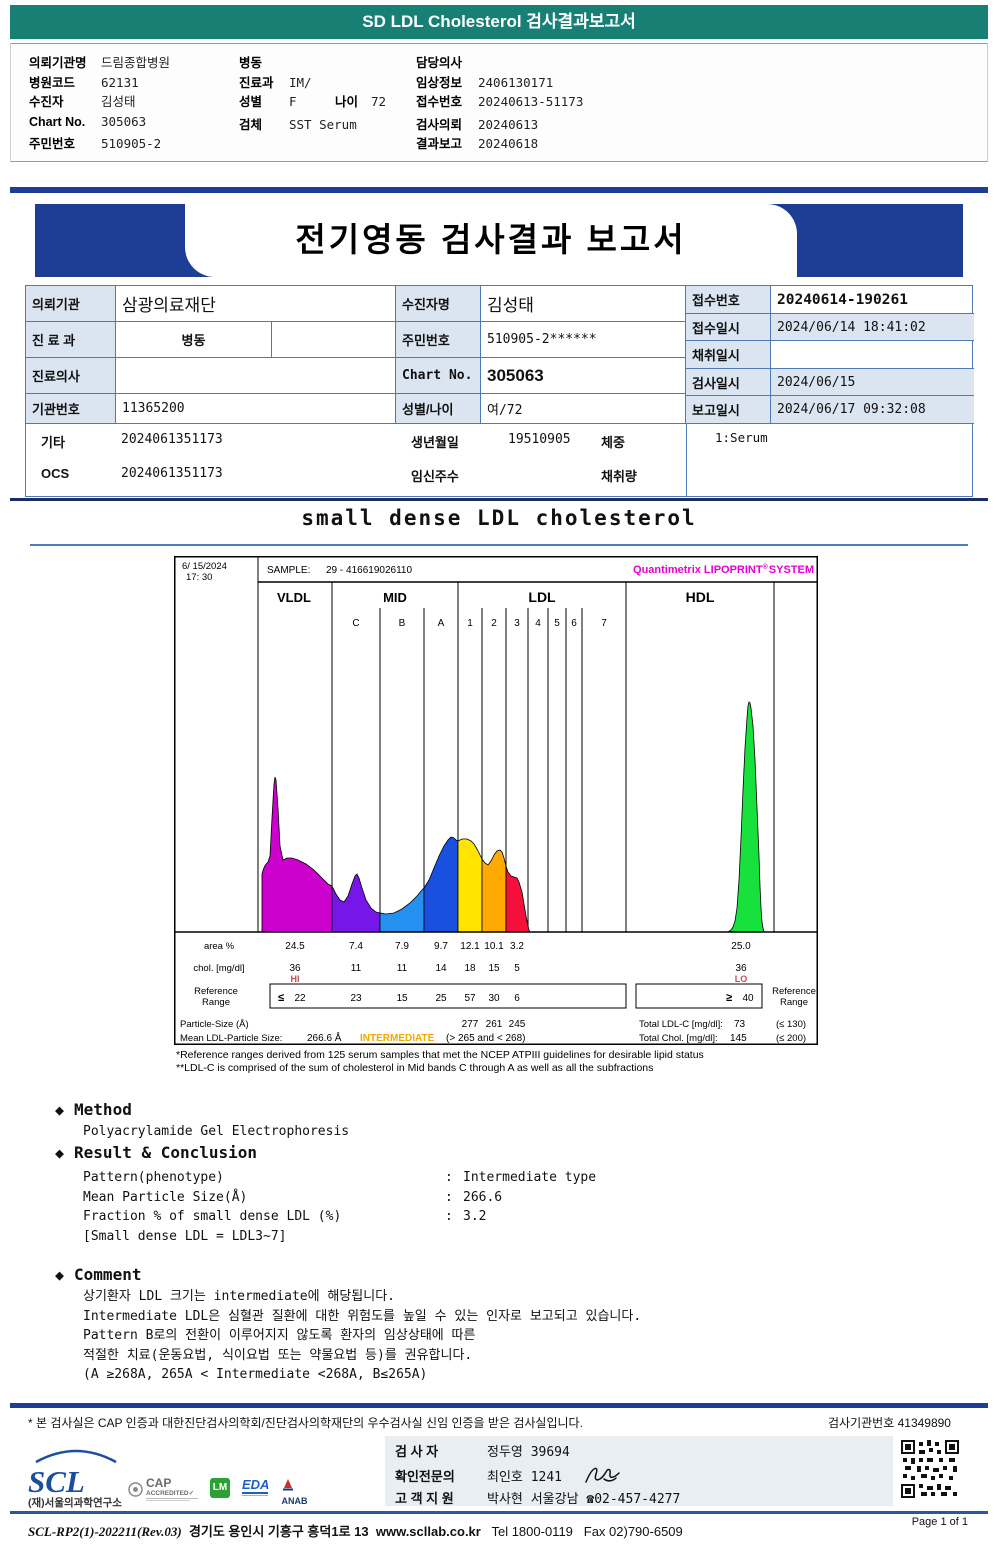 Image resolution: width=998 pixels, height=1564 pixels. Describe the element at coordinates (163, 1489) in the screenshot. I see `cap-accredited-icon: CAP ACCREDITED✓` at that location.